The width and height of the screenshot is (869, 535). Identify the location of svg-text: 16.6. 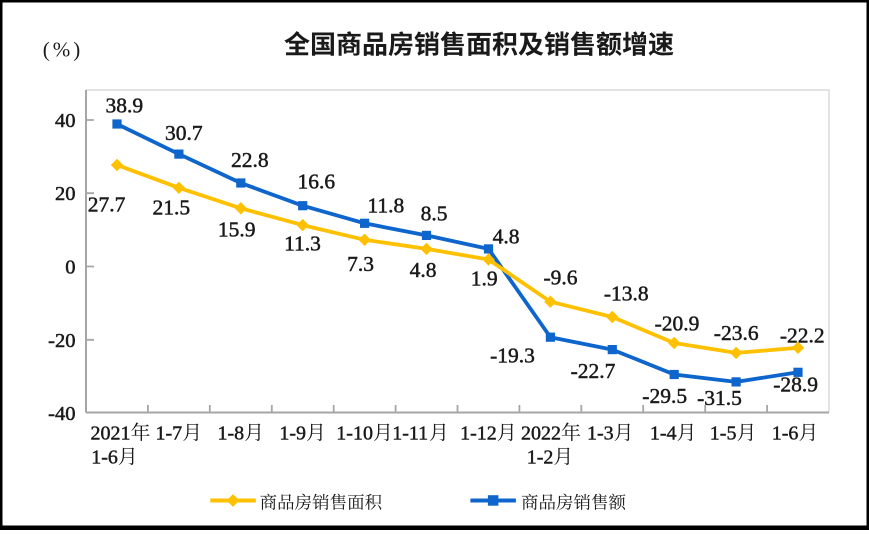
(316, 182).